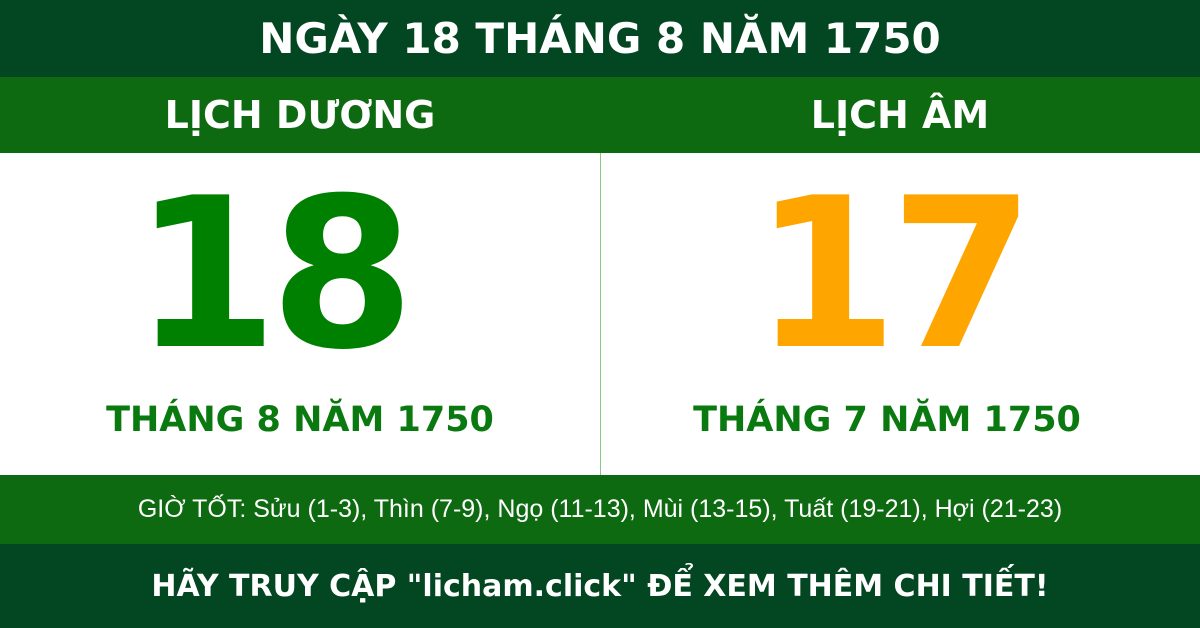 The width and height of the screenshot is (1200, 628). I want to click on calendar-headers: LỊCH DƯƠNG LỊCH ÂM, so click(600, 115).